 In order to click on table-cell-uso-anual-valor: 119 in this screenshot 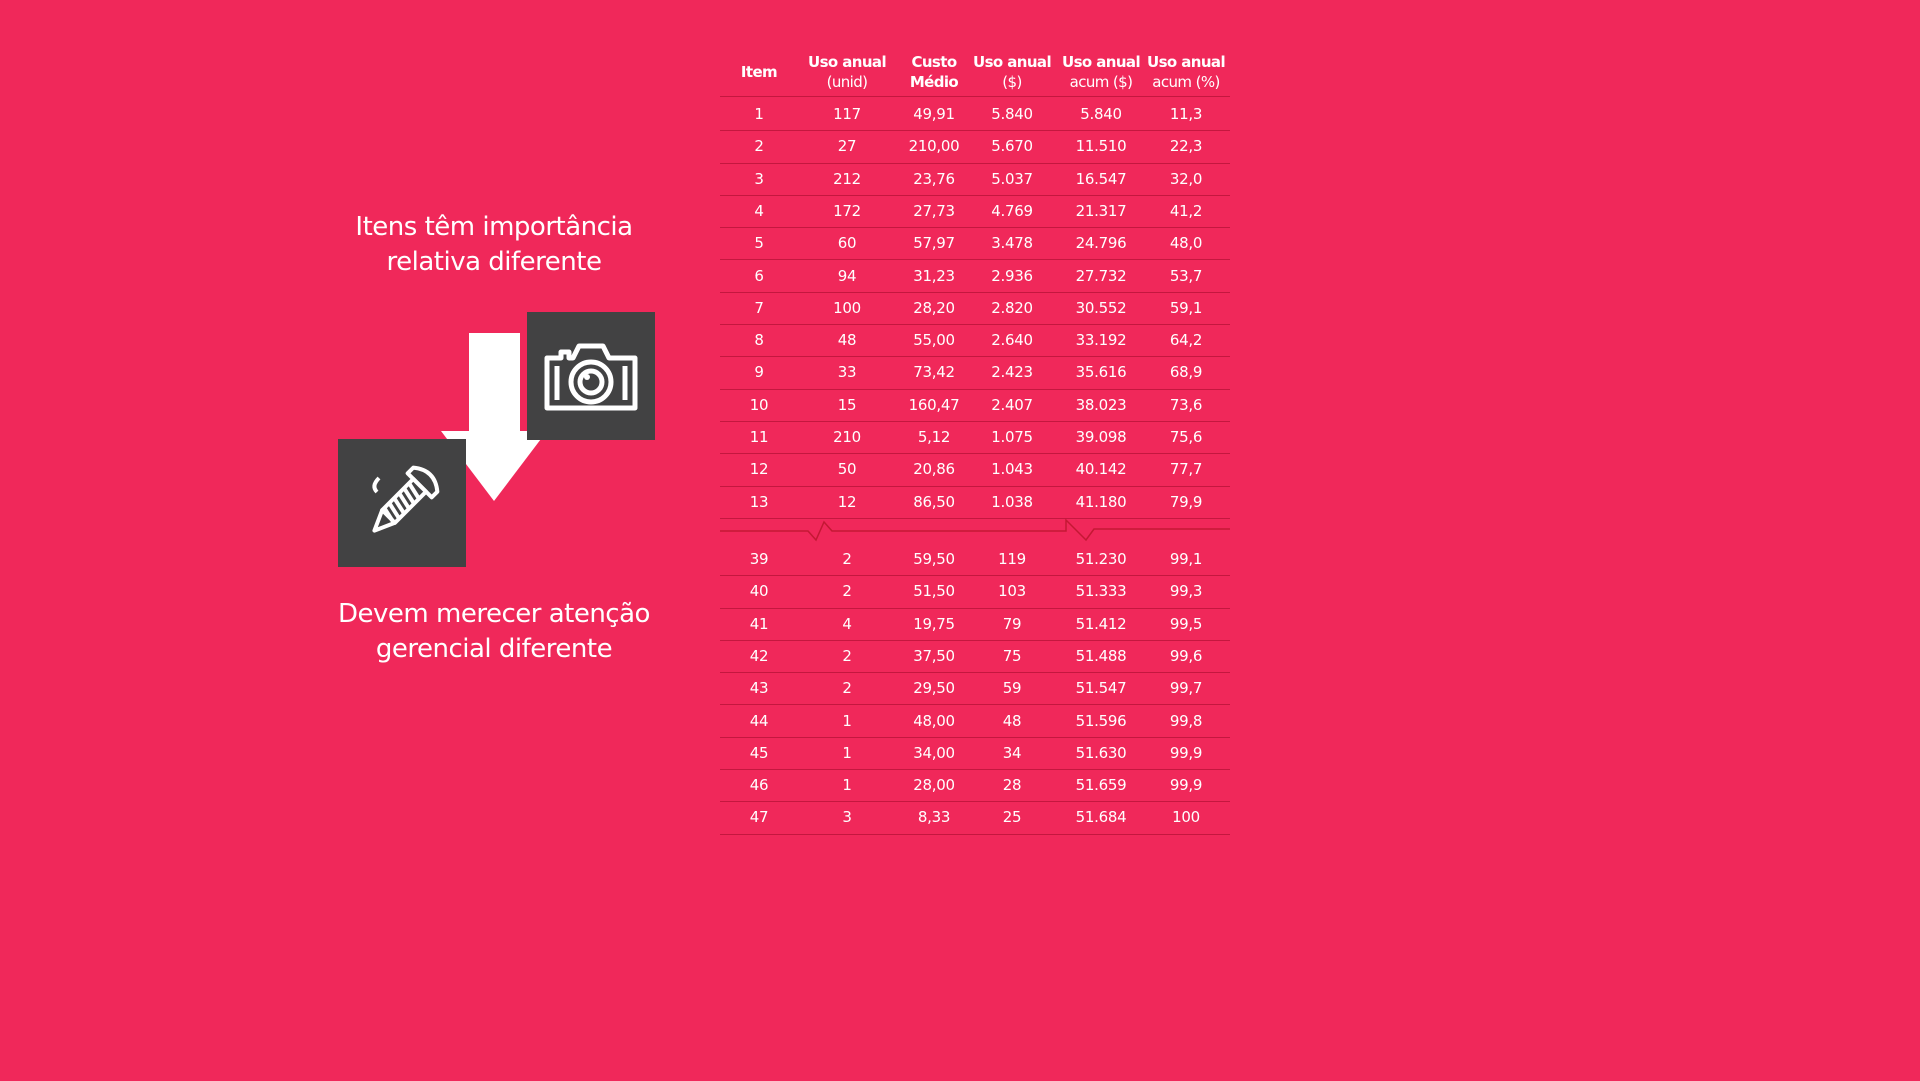, I will do `click(1012, 559)`.